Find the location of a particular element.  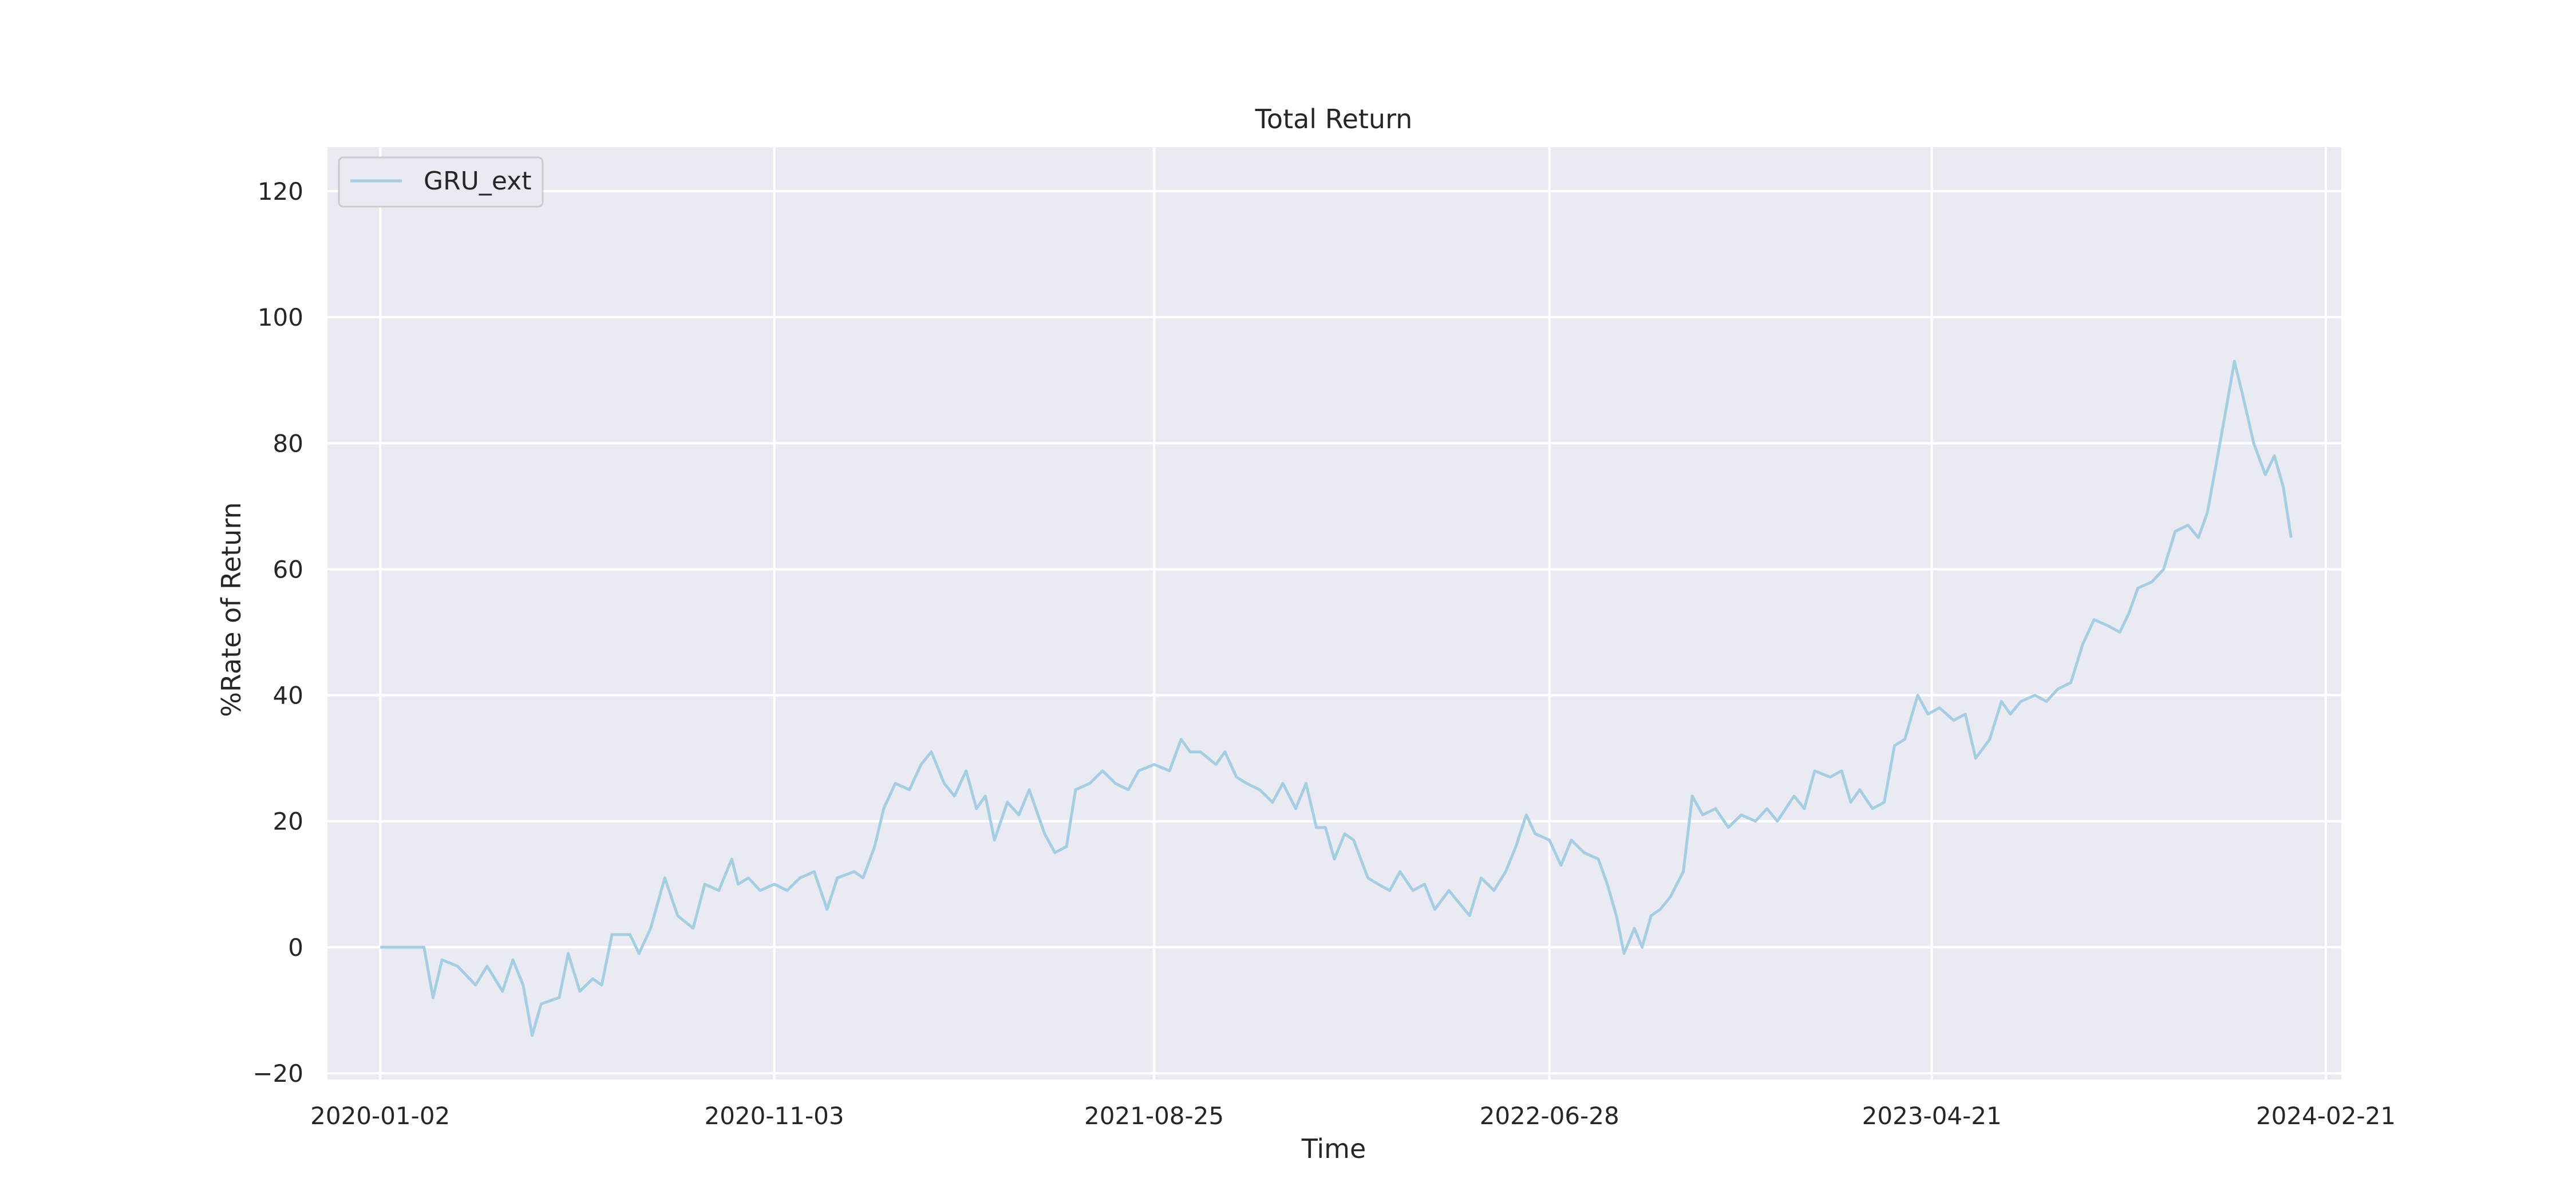

legend-box is located at coordinates (441, 182).